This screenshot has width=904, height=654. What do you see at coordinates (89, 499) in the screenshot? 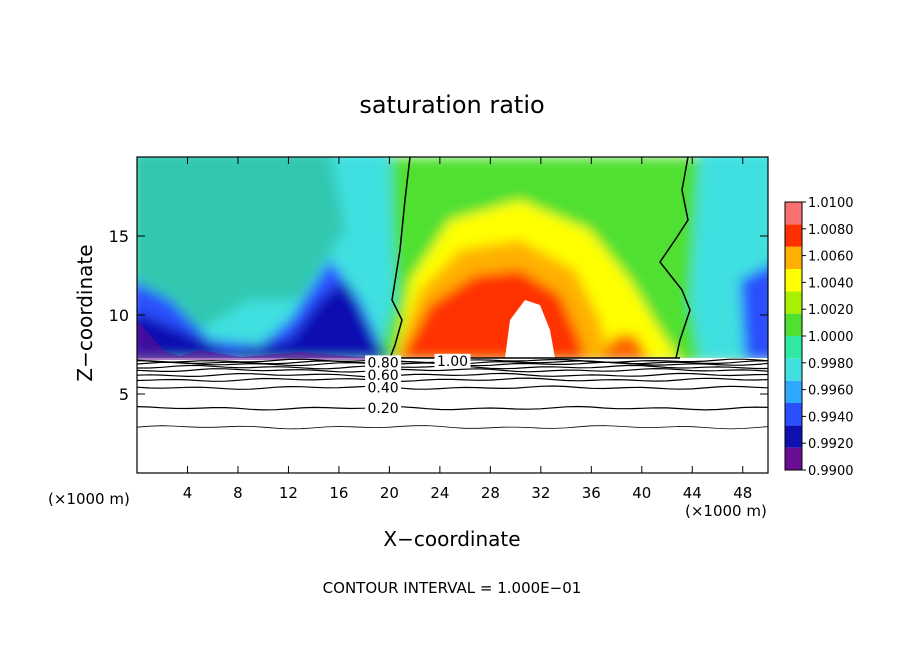
I see `x-unit-left: (×1000 m)` at bounding box center [89, 499].